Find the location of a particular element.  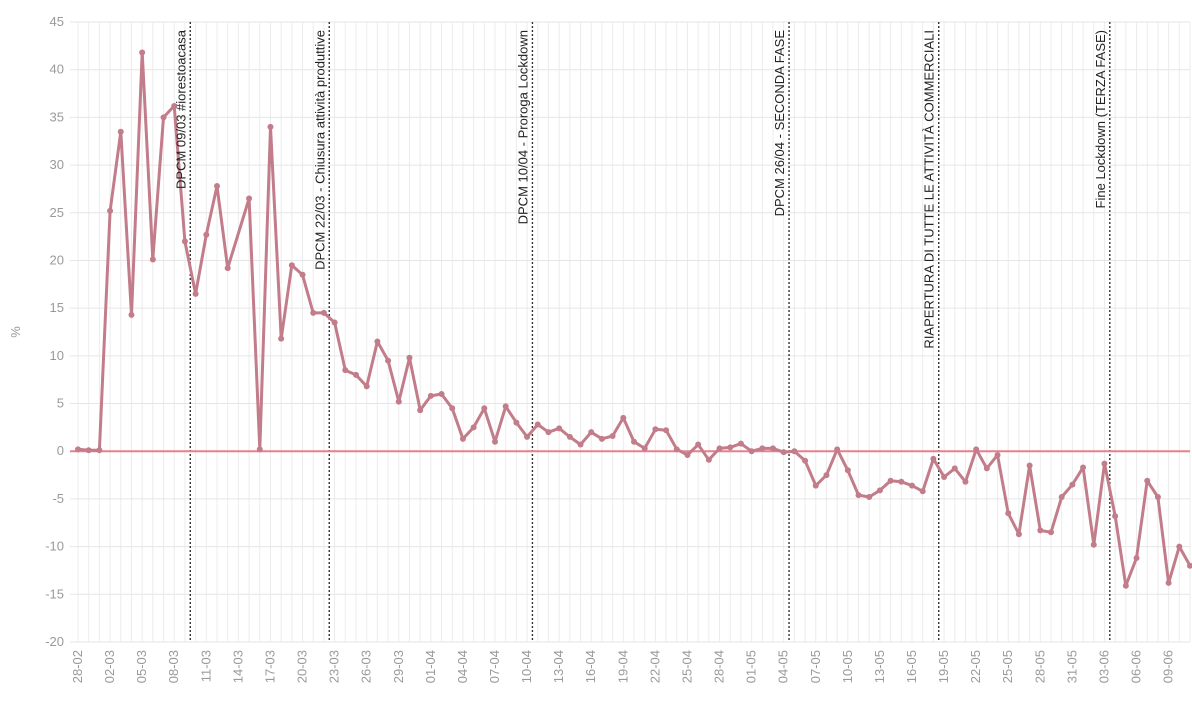

x-tick-label: 06-06 is located at coordinates (1136, 666).